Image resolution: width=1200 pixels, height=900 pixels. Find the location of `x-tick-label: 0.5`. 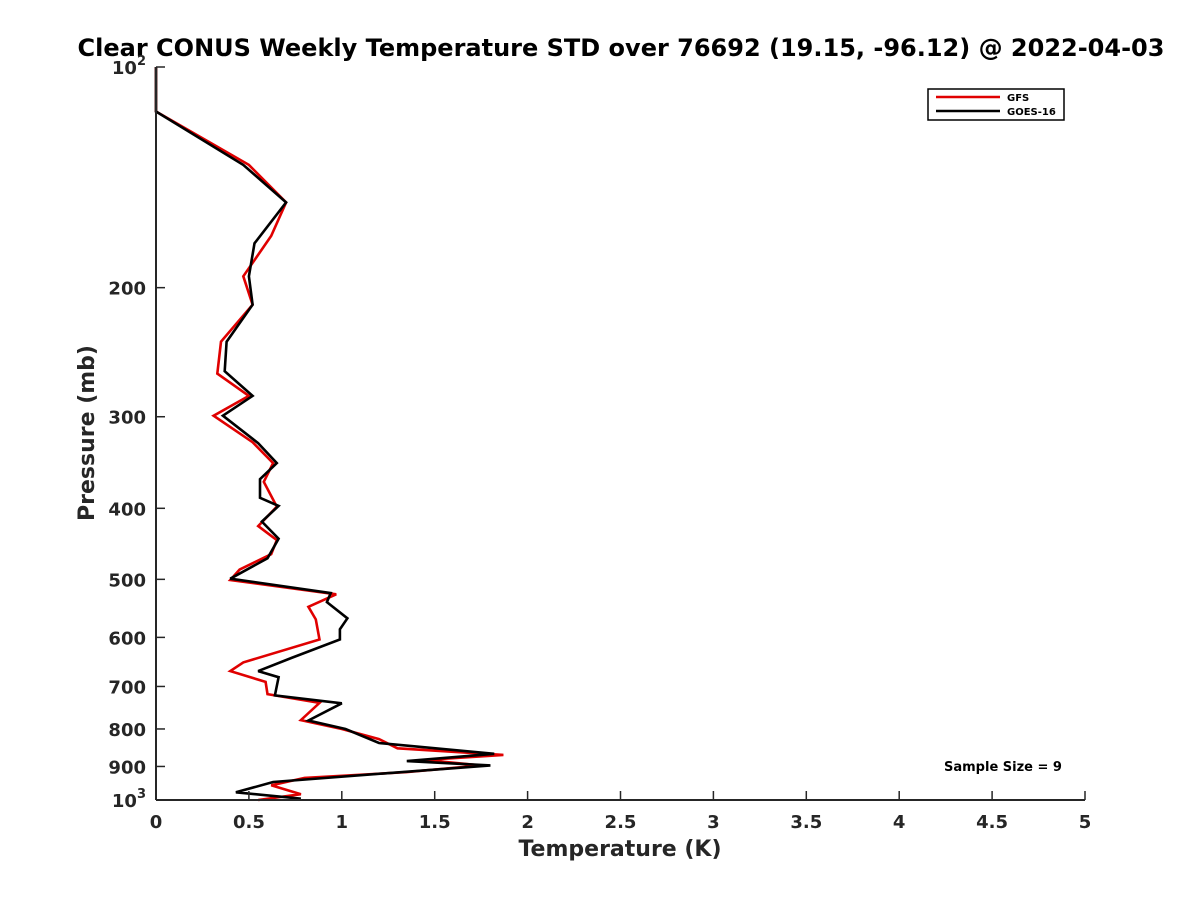

x-tick-label: 0.5 is located at coordinates (249, 822).